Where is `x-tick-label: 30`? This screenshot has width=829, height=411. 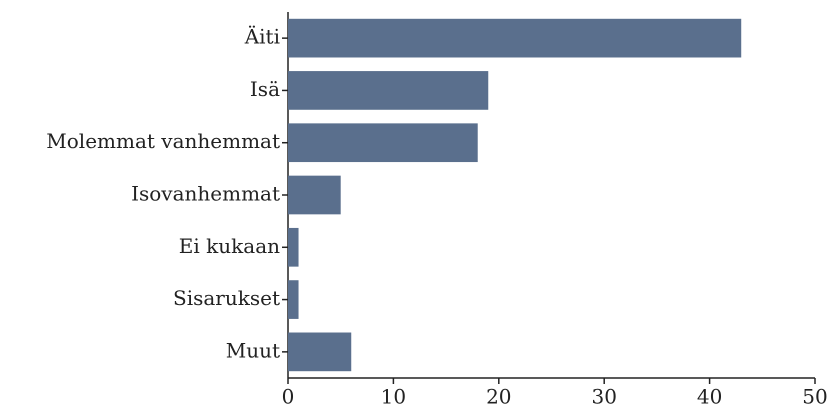 x-tick-label: 30 is located at coordinates (603, 397).